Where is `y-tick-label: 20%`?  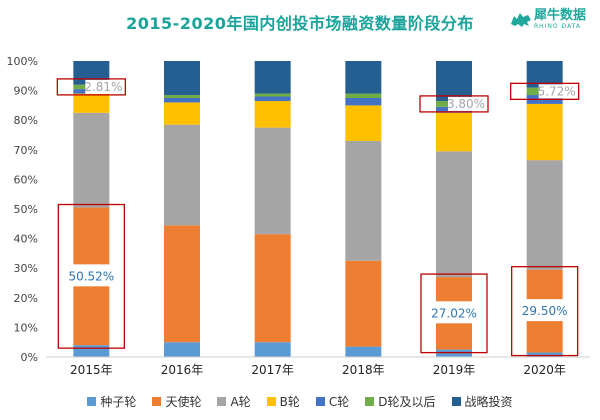
y-tick-label: 20% is located at coordinates (26, 298).